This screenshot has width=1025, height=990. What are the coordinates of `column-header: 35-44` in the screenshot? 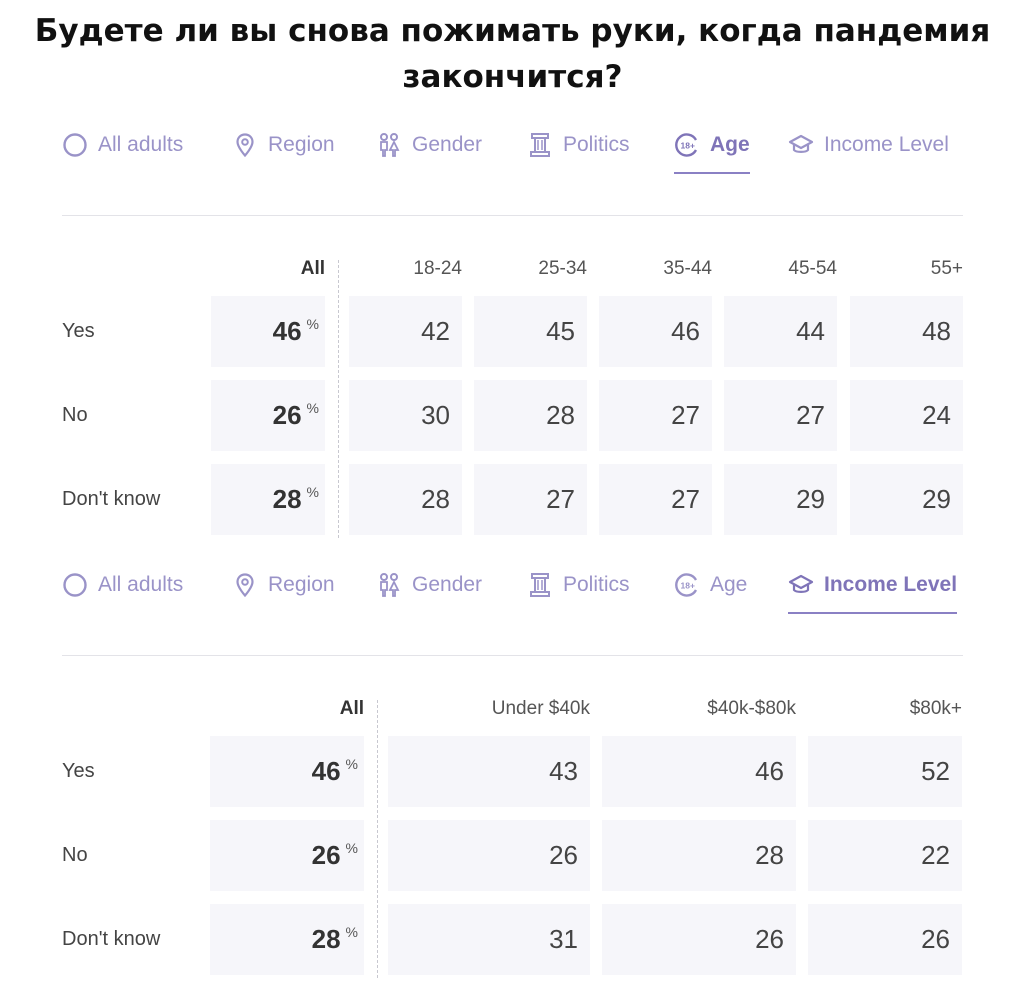 It's located at (687, 268).